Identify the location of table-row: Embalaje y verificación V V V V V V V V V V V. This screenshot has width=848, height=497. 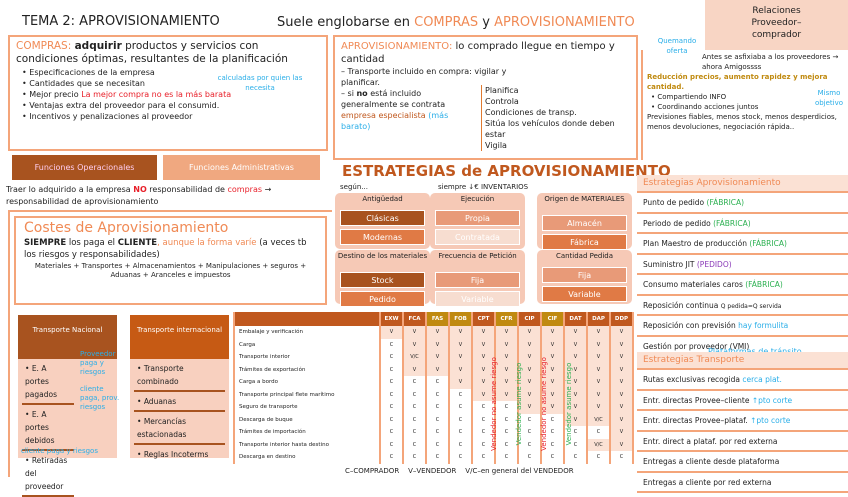
(433, 332).